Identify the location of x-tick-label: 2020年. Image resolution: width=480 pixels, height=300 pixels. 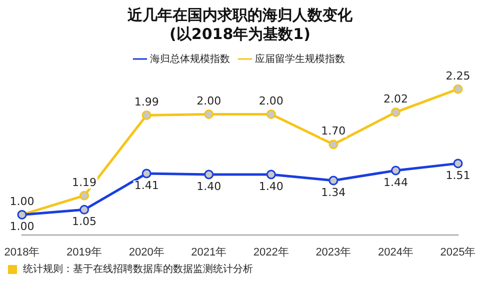
(146, 252).